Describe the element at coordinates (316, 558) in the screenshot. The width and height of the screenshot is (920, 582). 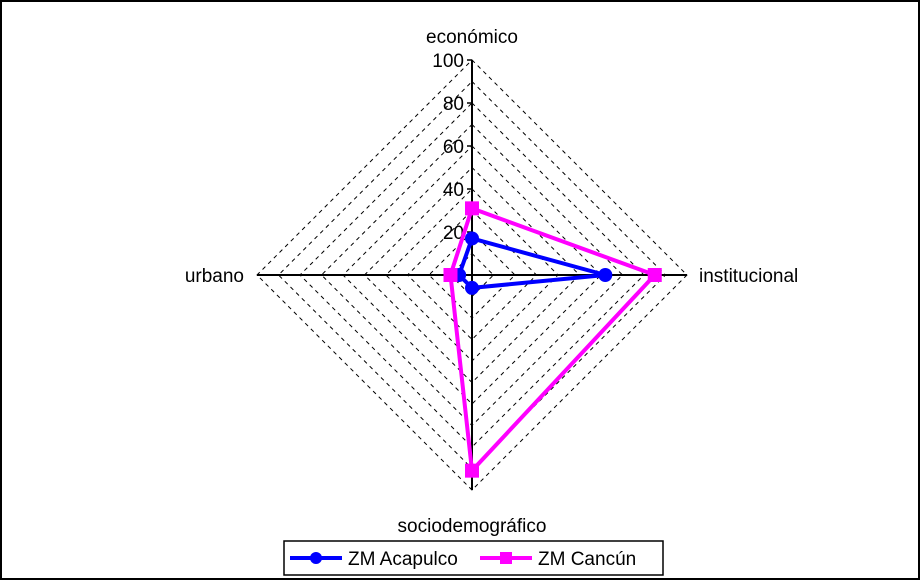
I see `legend-marker-acapulco` at that location.